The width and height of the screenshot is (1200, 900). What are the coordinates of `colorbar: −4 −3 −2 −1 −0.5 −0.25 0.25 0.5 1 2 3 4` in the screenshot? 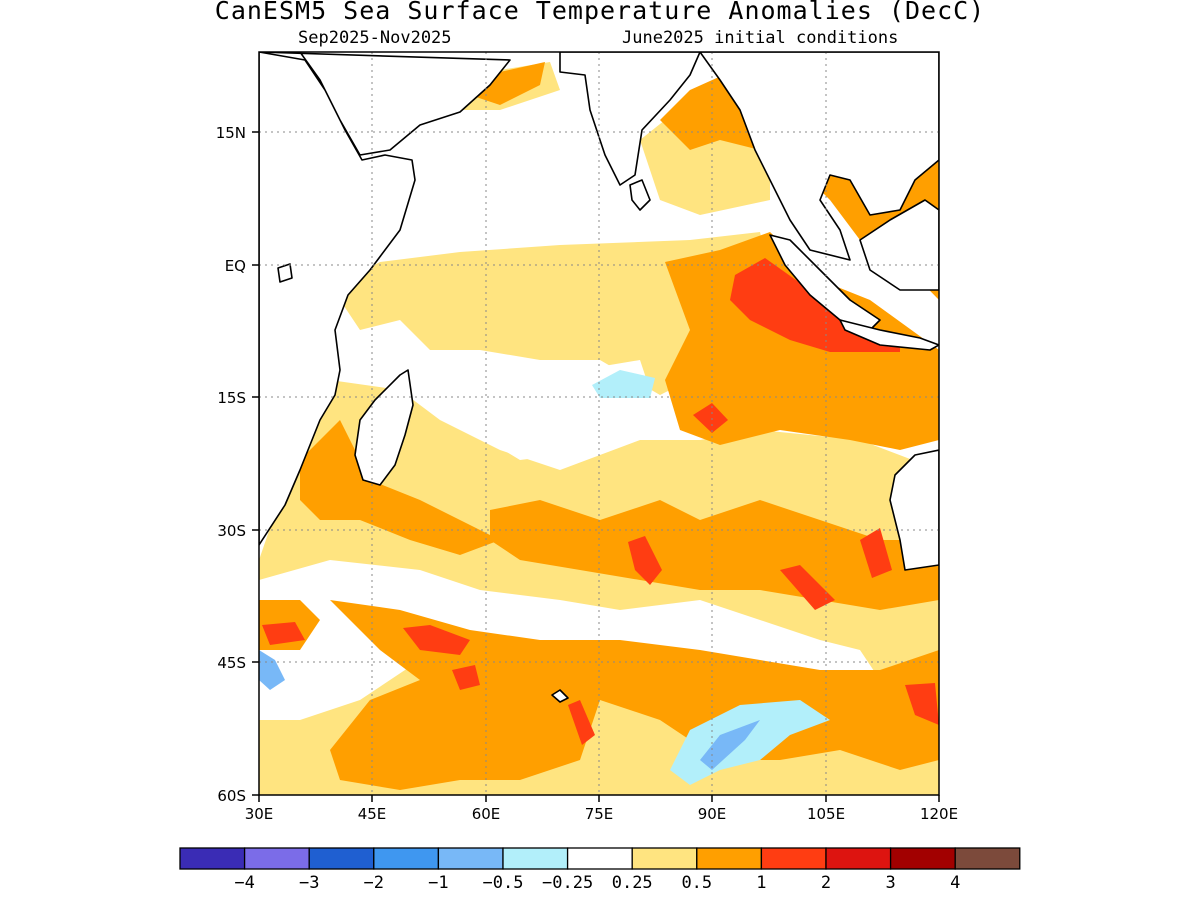 It's located at (600, 870).